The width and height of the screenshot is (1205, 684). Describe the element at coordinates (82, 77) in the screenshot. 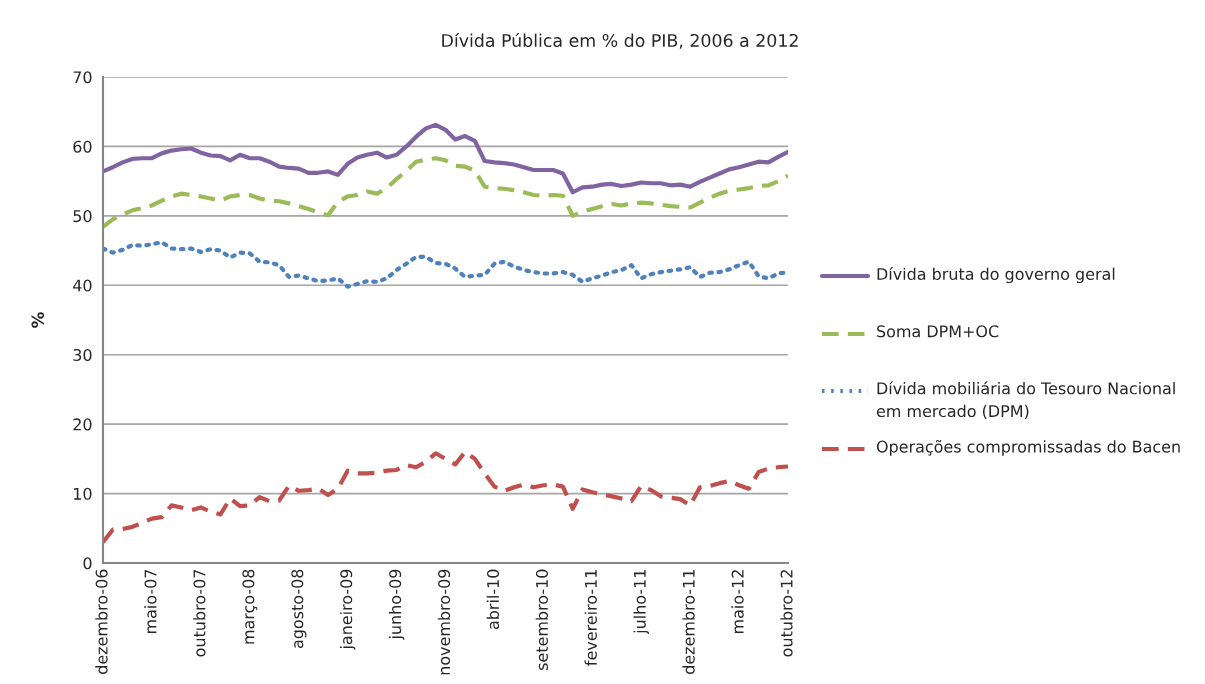

I see `y-tick-label: 70` at that location.